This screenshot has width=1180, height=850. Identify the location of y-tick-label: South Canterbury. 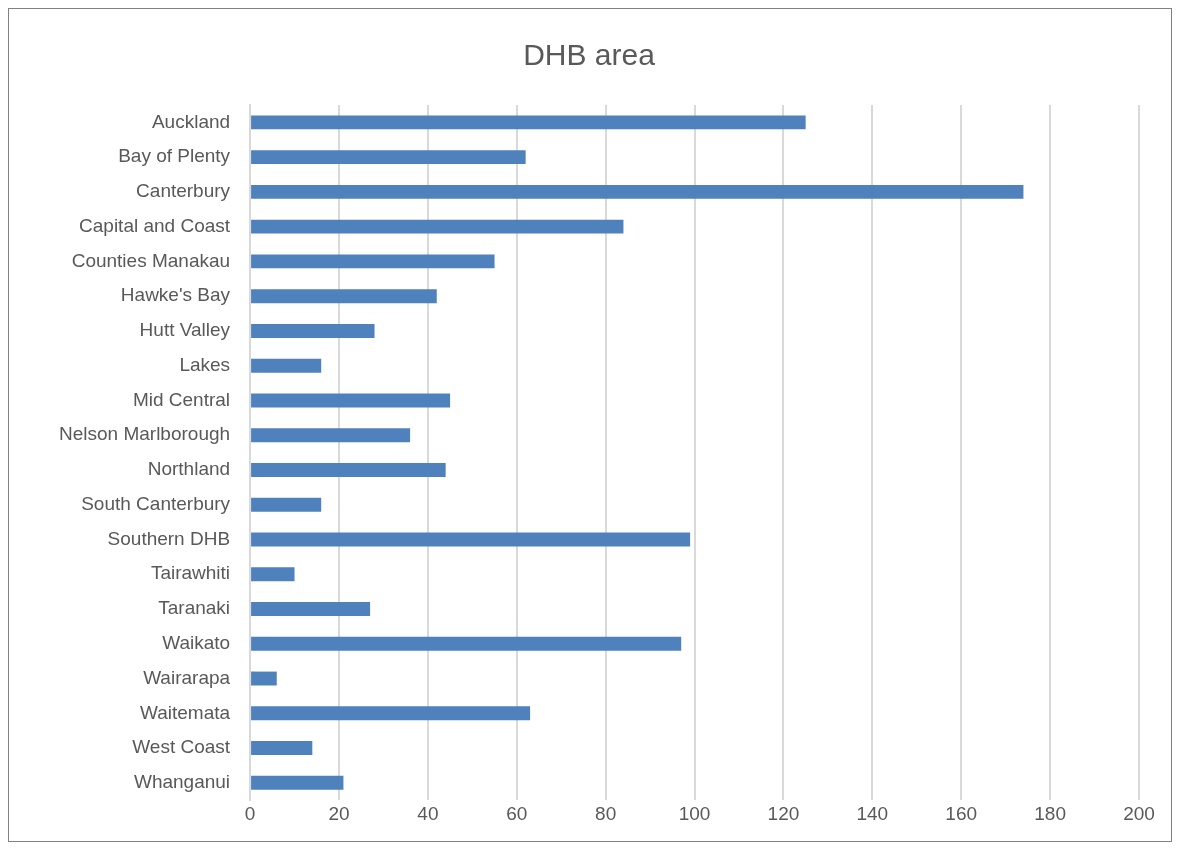
(156, 503).